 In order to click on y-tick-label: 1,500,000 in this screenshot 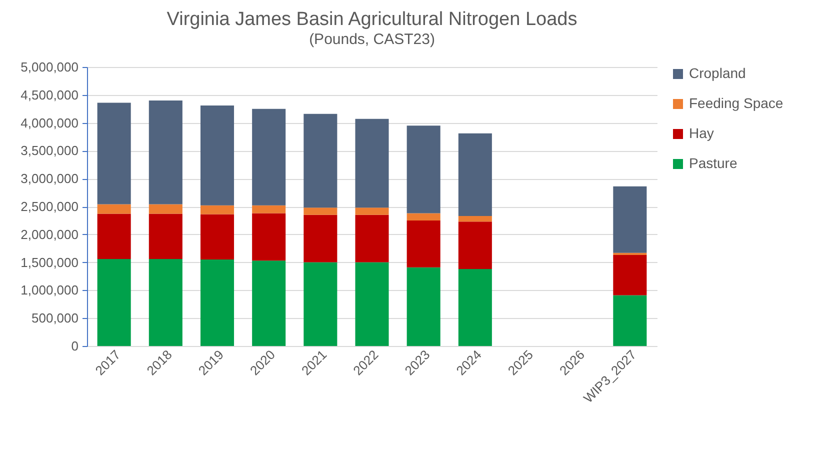, I will do `click(49, 262)`.